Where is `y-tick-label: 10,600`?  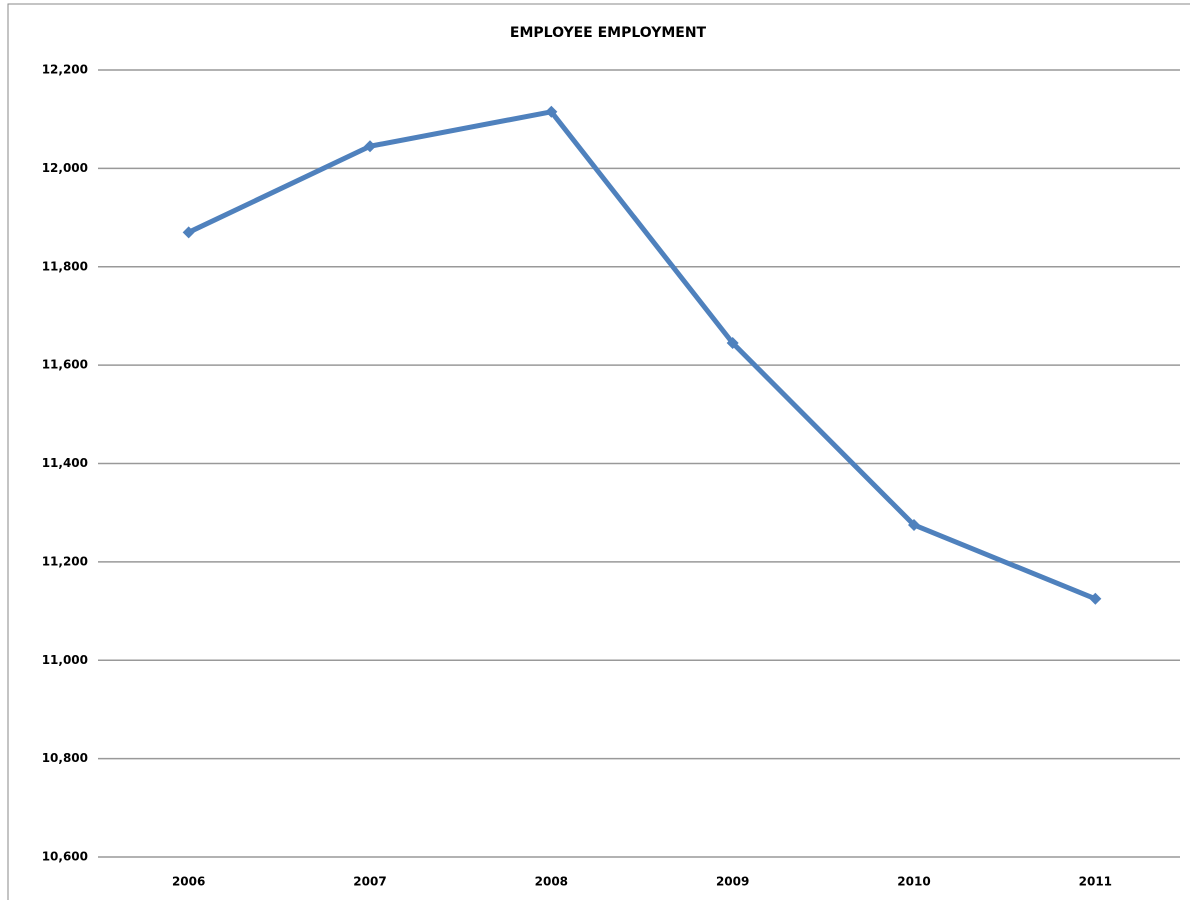
y-tick-label: 10,600 is located at coordinates (65, 857).